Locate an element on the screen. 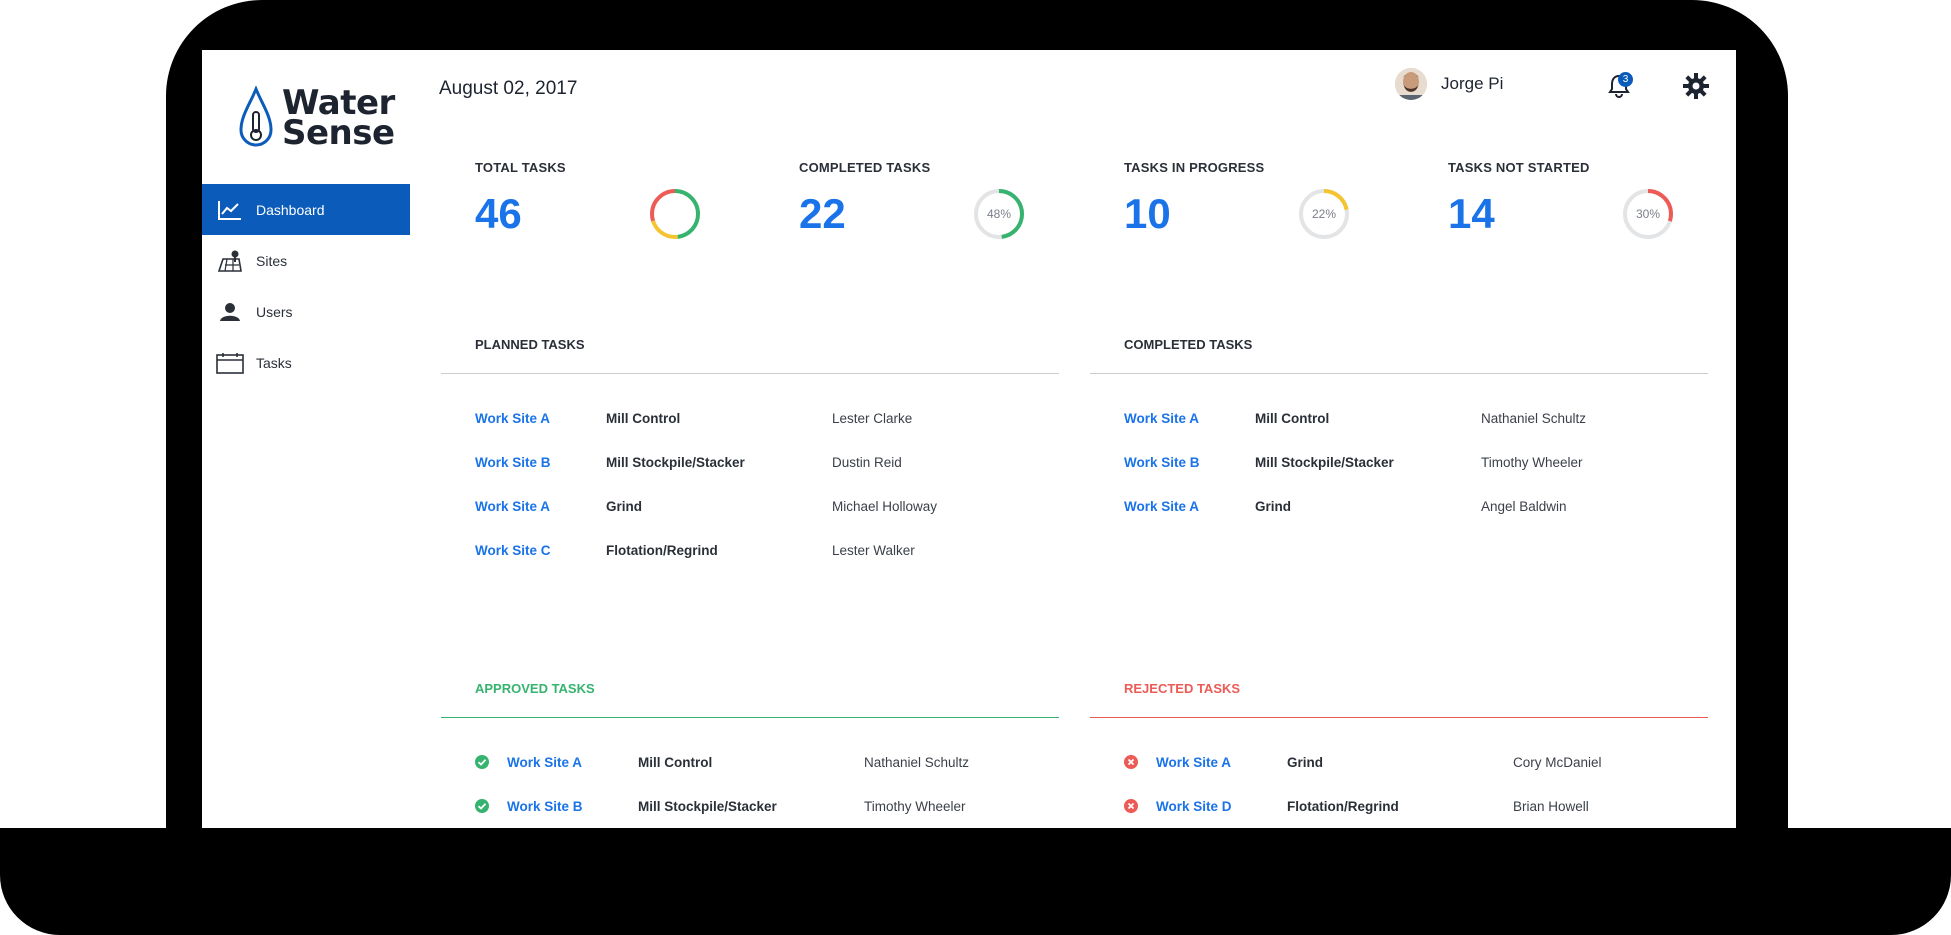 The width and height of the screenshot is (1951, 935). chart-line-icon is located at coordinates (230, 210).